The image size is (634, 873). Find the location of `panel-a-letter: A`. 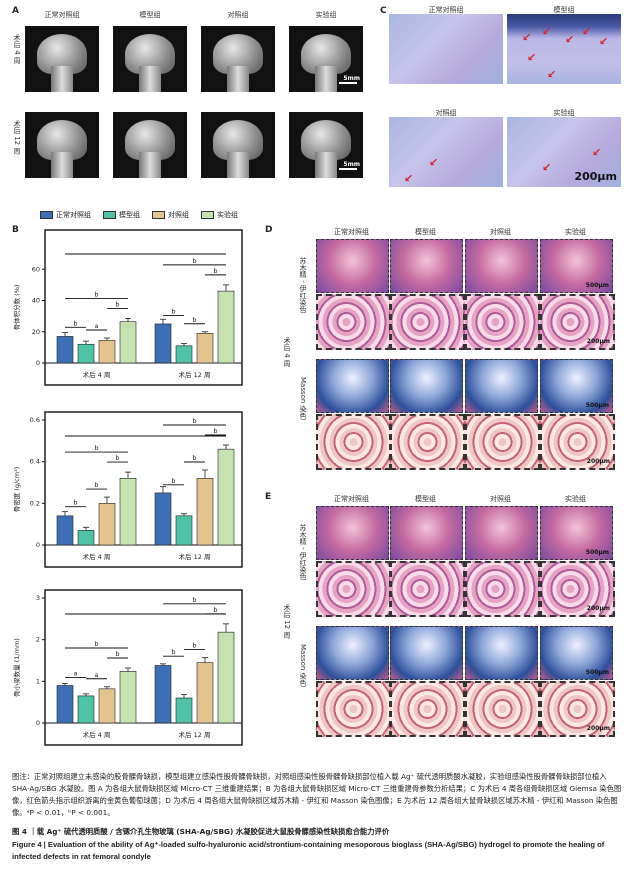

panel-a-letter: A is located at coordinates (15, 11).